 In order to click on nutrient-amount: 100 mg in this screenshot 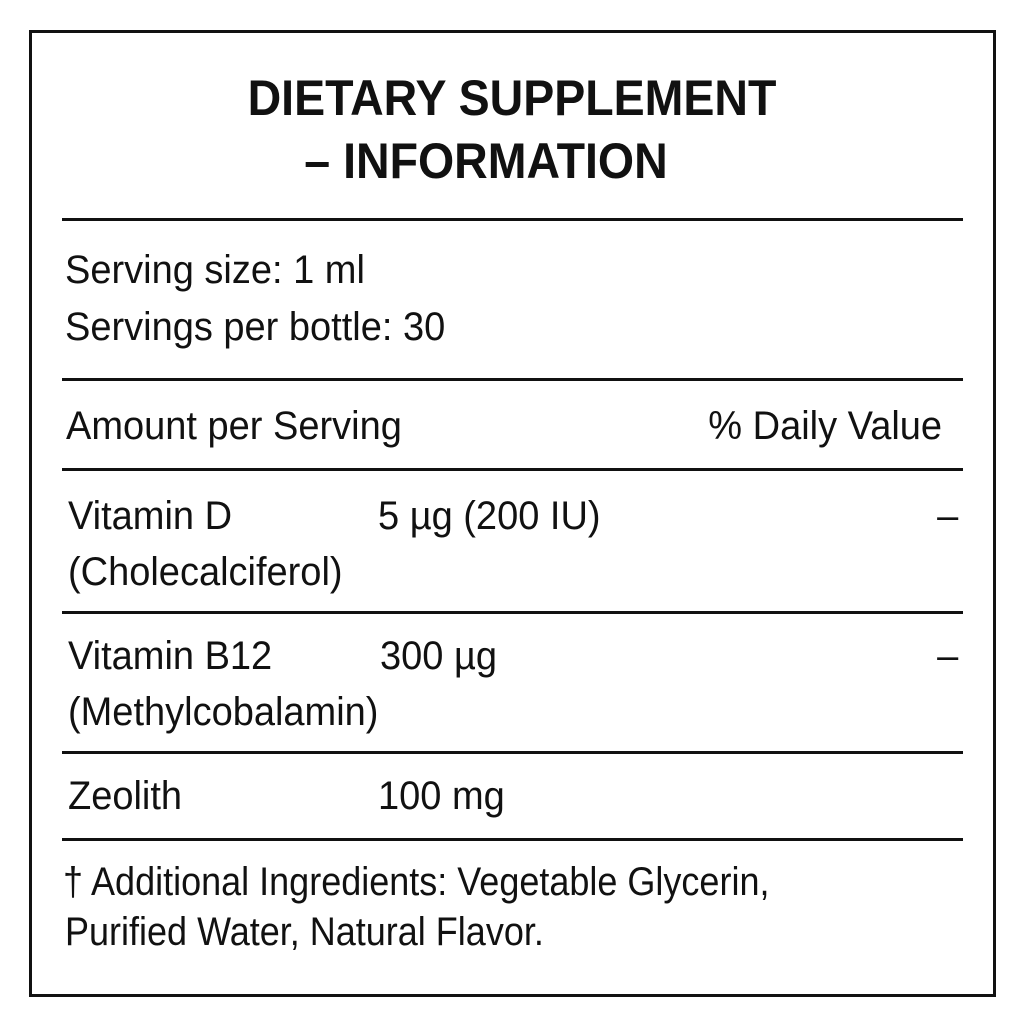, I will do `click(441, 796)`.